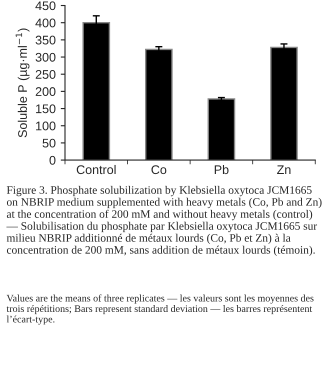 The width and height of the screenshot is (325, 368). I want to click on x-tick-label: Zn, so click(283, 169).